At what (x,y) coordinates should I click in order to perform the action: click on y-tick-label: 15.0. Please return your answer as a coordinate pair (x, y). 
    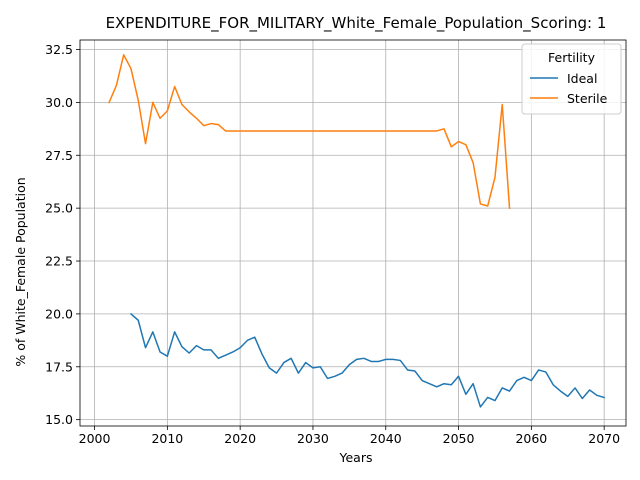
    Looking at the image, I should click on (59, 419).